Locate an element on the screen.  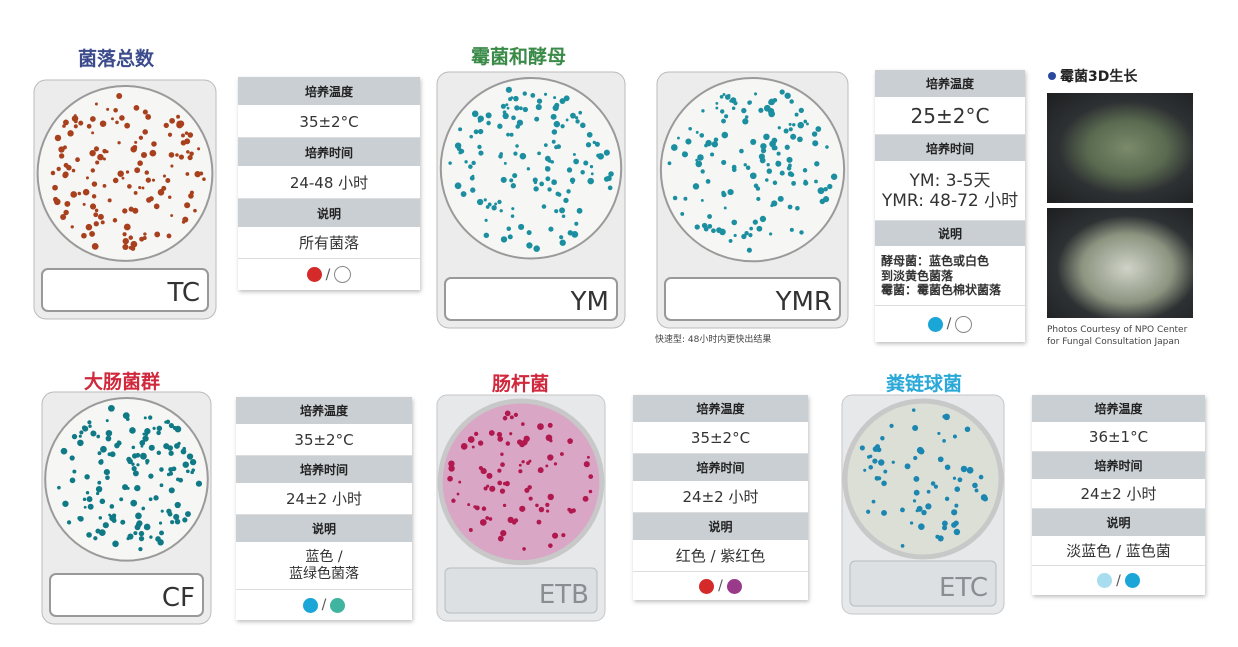
cf-info-table: 培养温度 35±2°C 培养时间 24±2 小时 说明 蓝色 / 蓝绿色菌落 / is located at coordinates (324, 508).